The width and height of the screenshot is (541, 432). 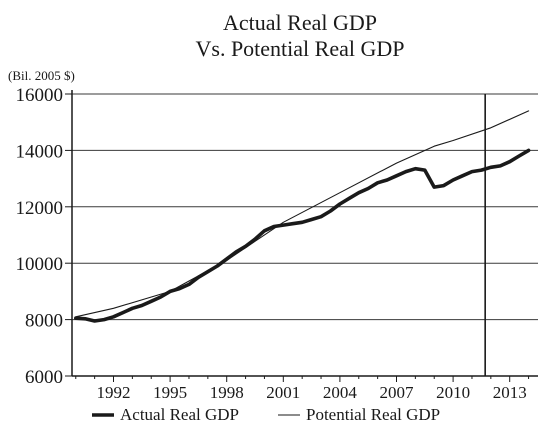 I want to click on legend-label-potential: Potential Real GDP, so click(x=373, y=414).